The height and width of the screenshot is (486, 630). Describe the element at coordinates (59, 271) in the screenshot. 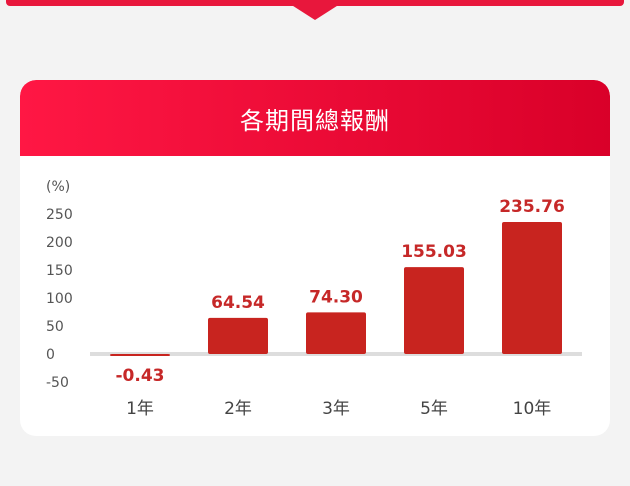

I see `y-tick-label: 150` at that location.